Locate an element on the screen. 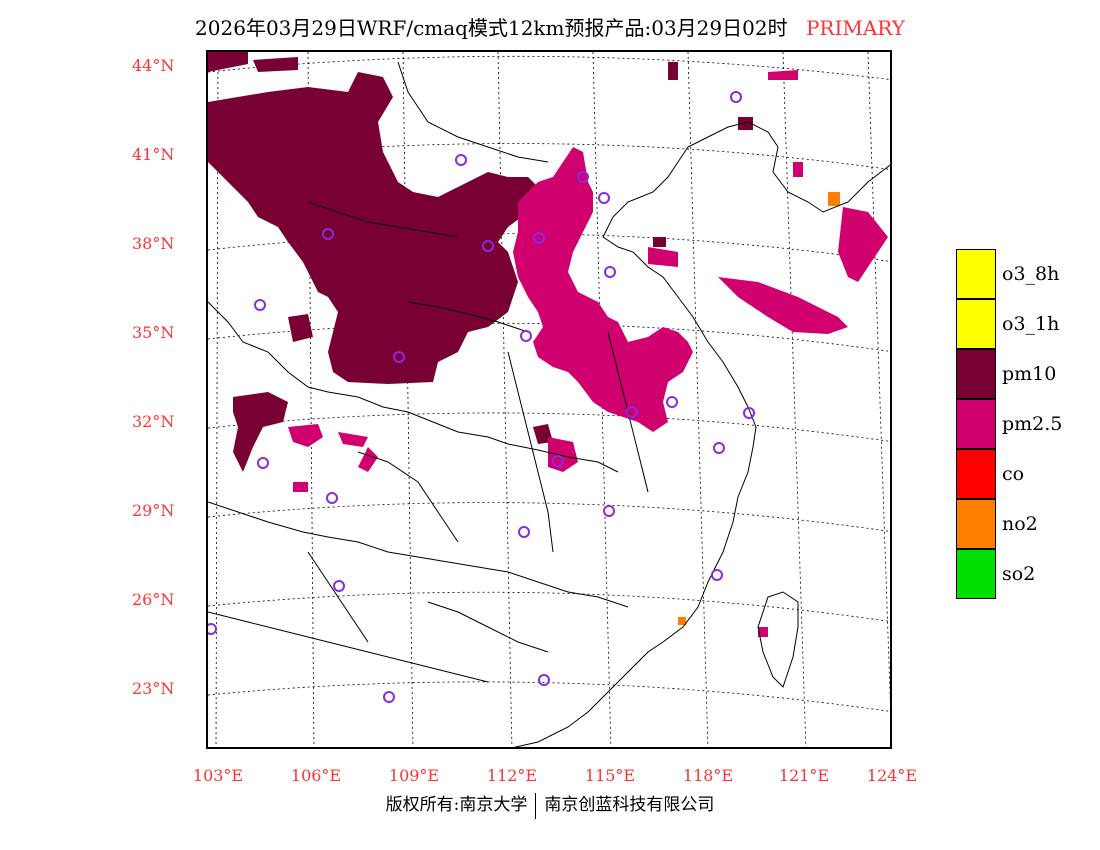 The height and width of the screenshot is (850, 1100). legend-item-so2: so2 is located at coordinates (1021, 574).